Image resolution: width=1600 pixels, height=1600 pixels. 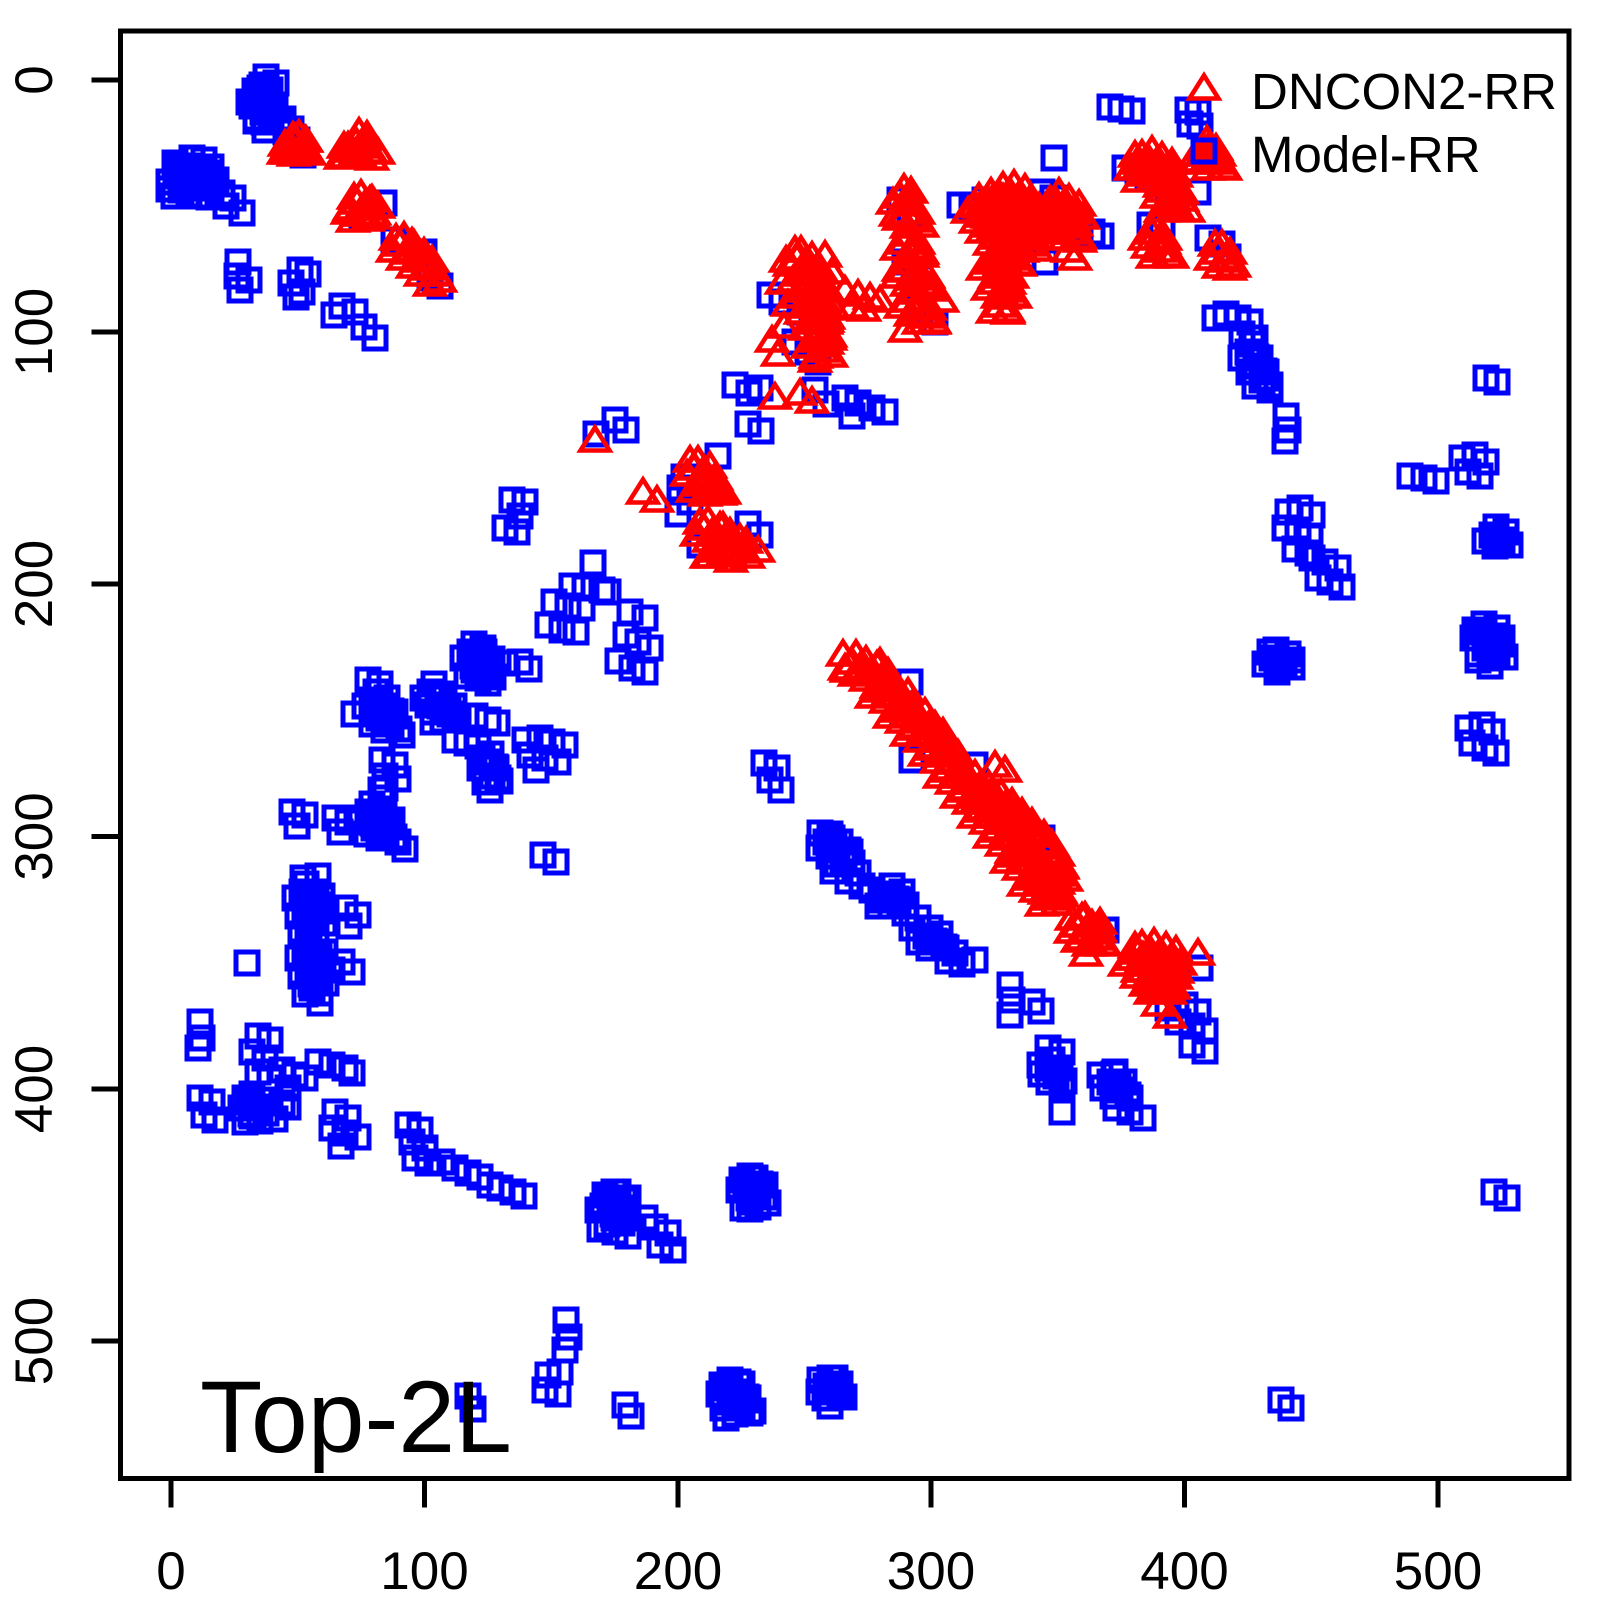 I want to click on svg-text: Top-2L, so click(x=356, y=1417).